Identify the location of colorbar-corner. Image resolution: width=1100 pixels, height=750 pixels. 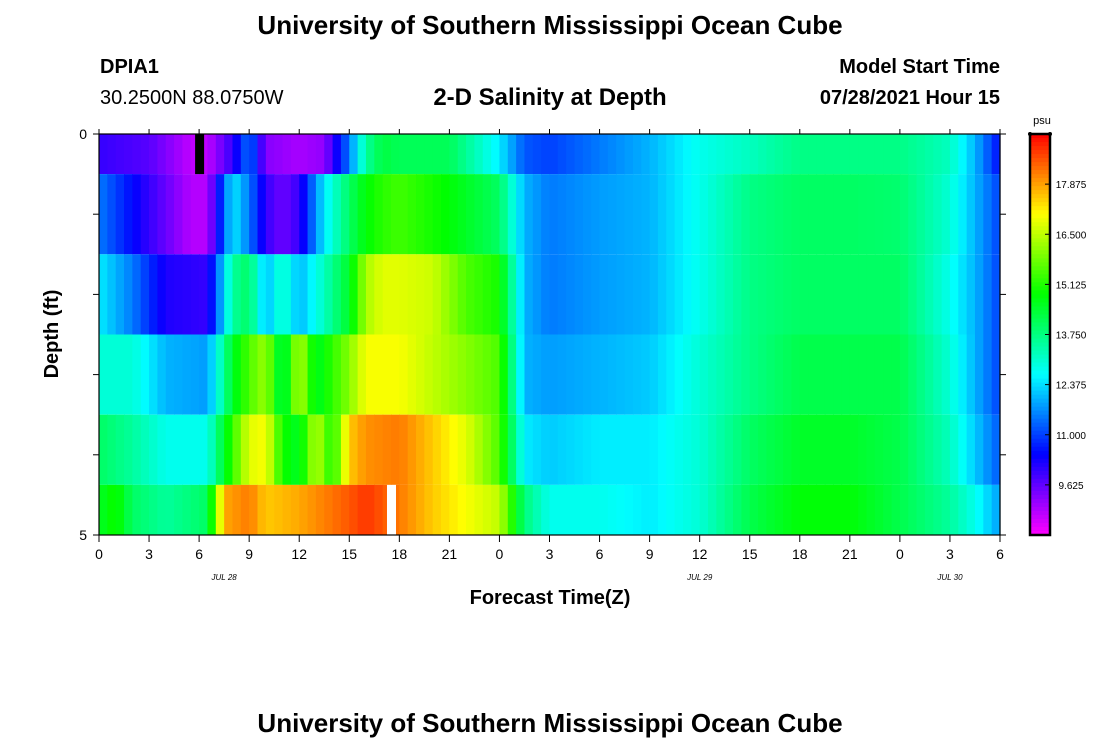
(1050, 134).